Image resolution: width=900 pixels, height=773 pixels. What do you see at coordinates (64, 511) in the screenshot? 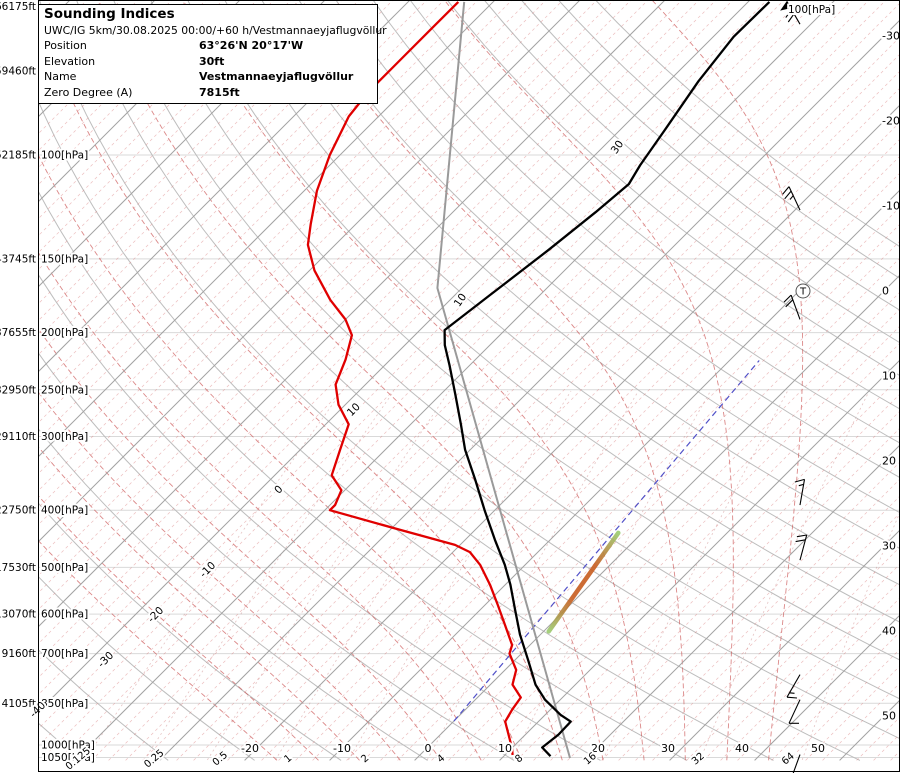
I see `pressure-label: 400[hPa]` at bounding box center [64, 511].